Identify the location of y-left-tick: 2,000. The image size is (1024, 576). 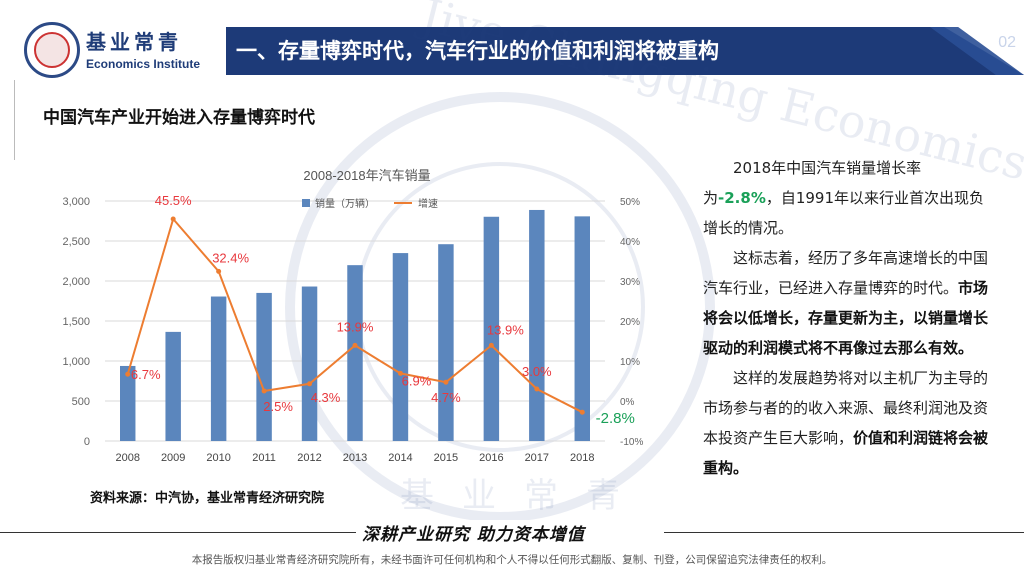
(76, 282).